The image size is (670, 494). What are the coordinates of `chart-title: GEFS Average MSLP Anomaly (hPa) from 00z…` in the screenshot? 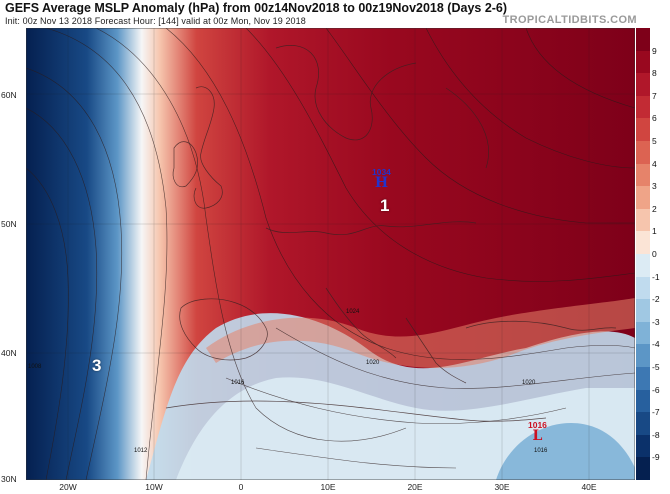 It's located at (256, 8).